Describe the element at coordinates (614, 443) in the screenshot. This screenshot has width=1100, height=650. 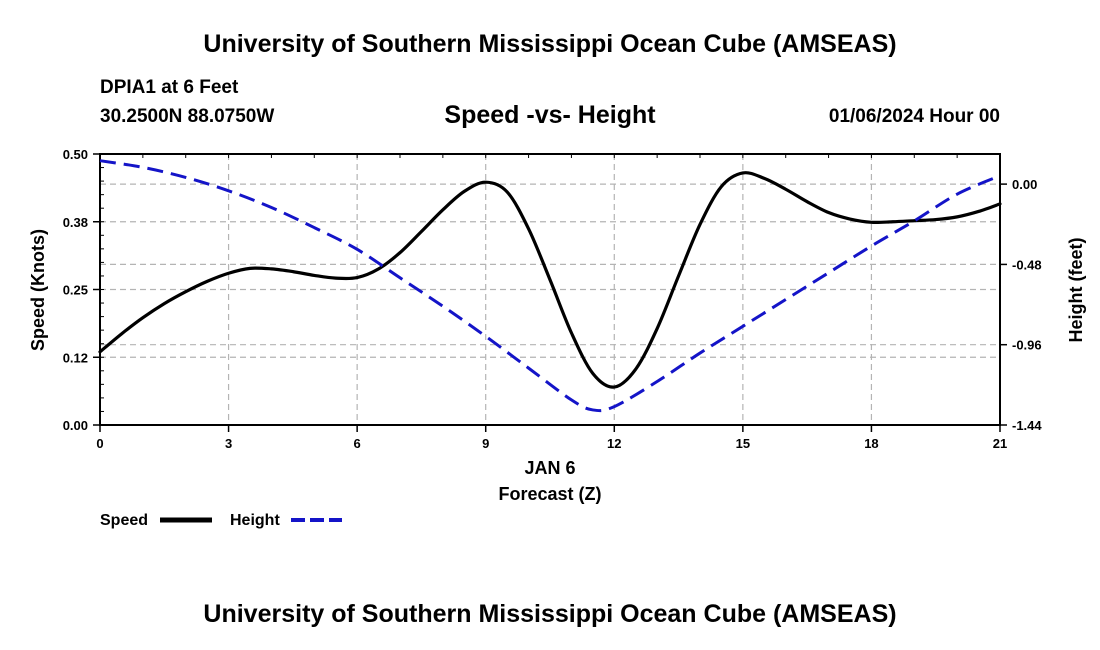
I see `x-tick-label: 12` at that location.